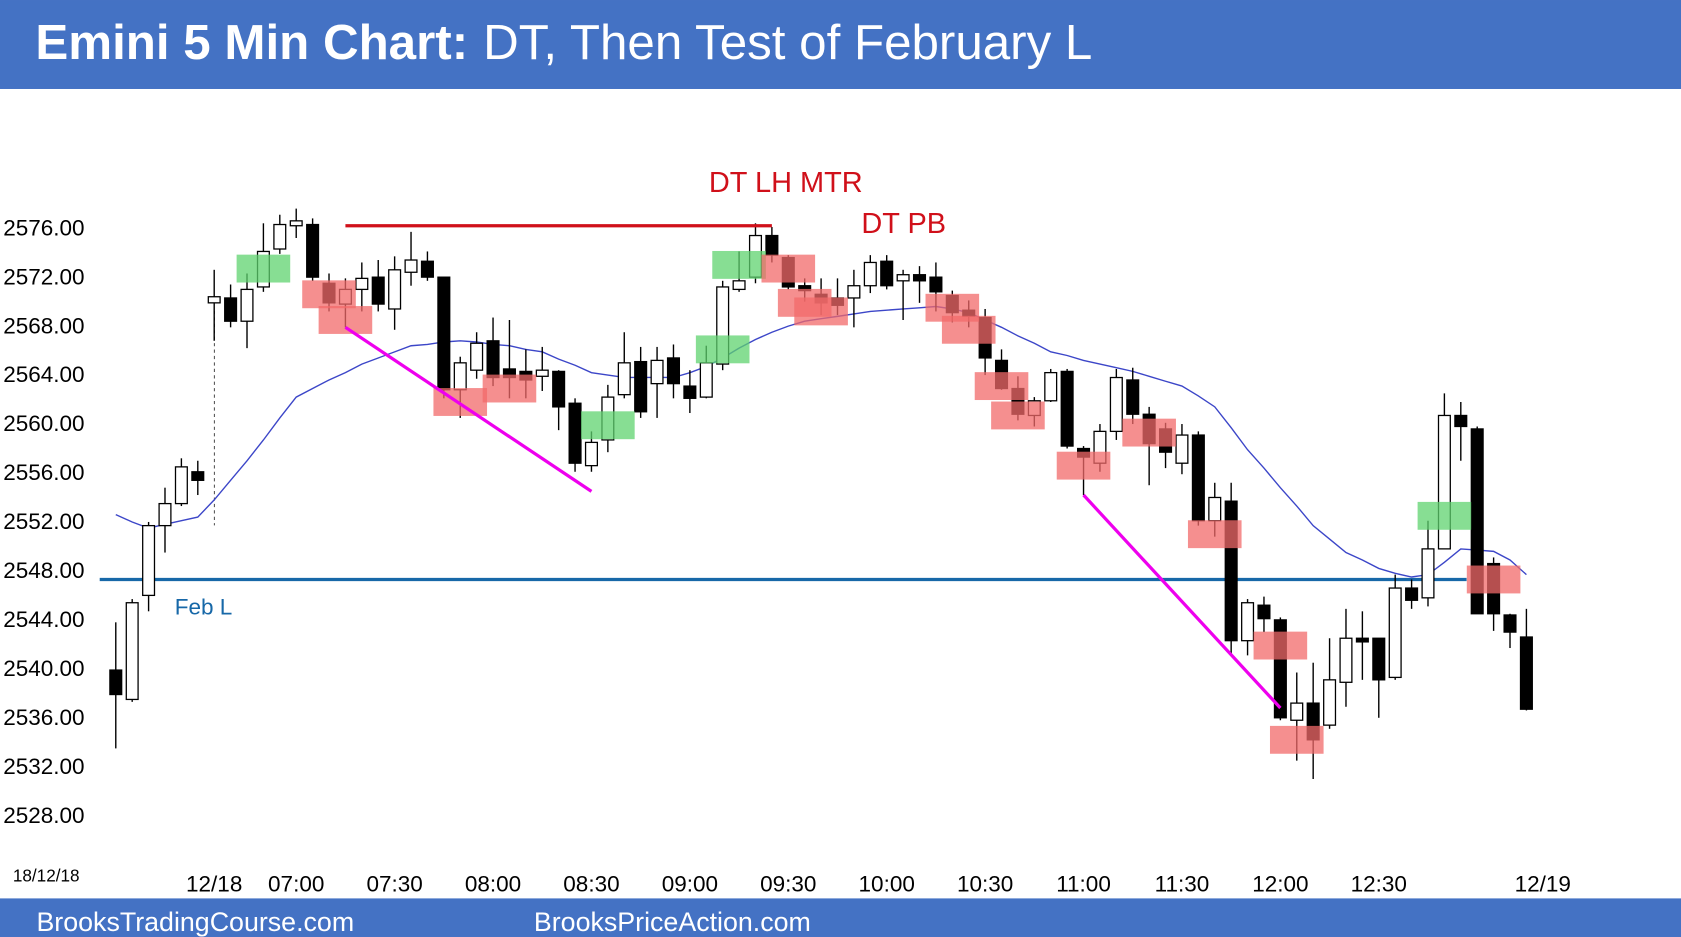  I want to click on y-tick-label: 2552.00, so click(43, 521).